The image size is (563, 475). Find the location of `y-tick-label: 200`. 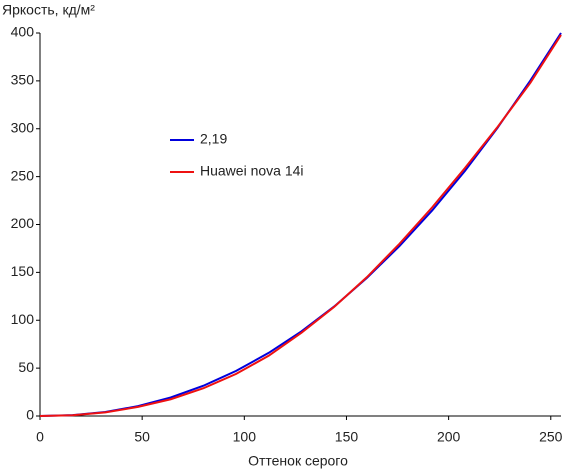

y-tick-label: 200 is located at coordinates (23, 223).